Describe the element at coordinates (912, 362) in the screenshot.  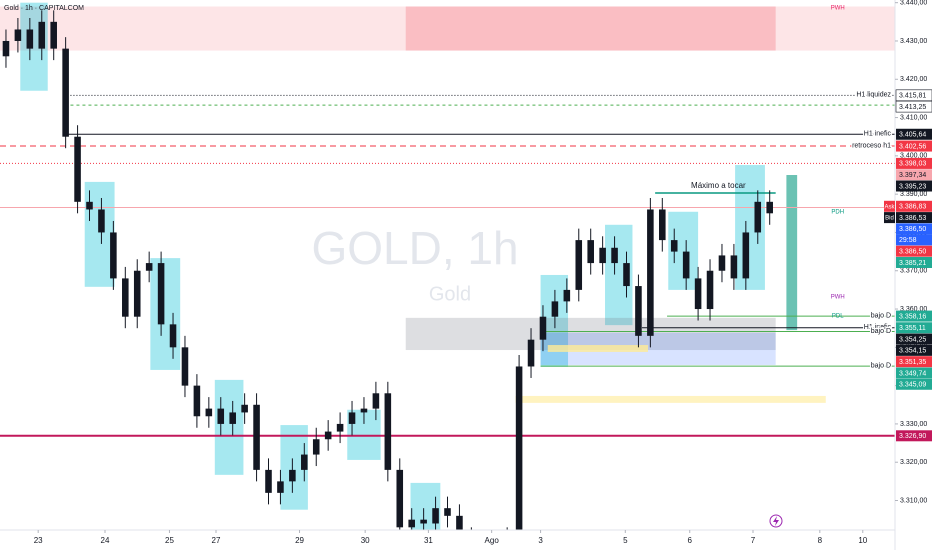
I see `price-label: 3.351,35` at that location.